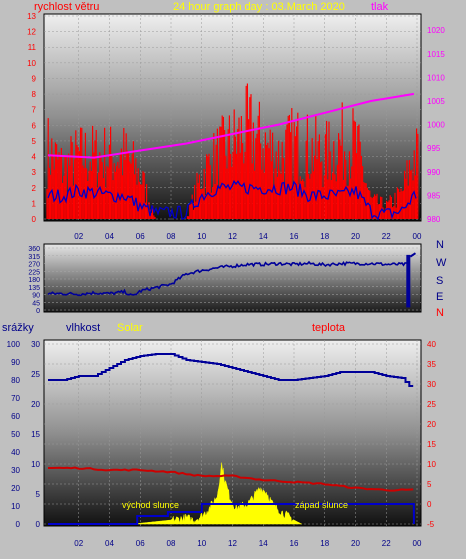  What do you see at coordinates (34, 157) in the screenshot?
I see `wind-tick-label: 4` at bounding box center [34, 157].